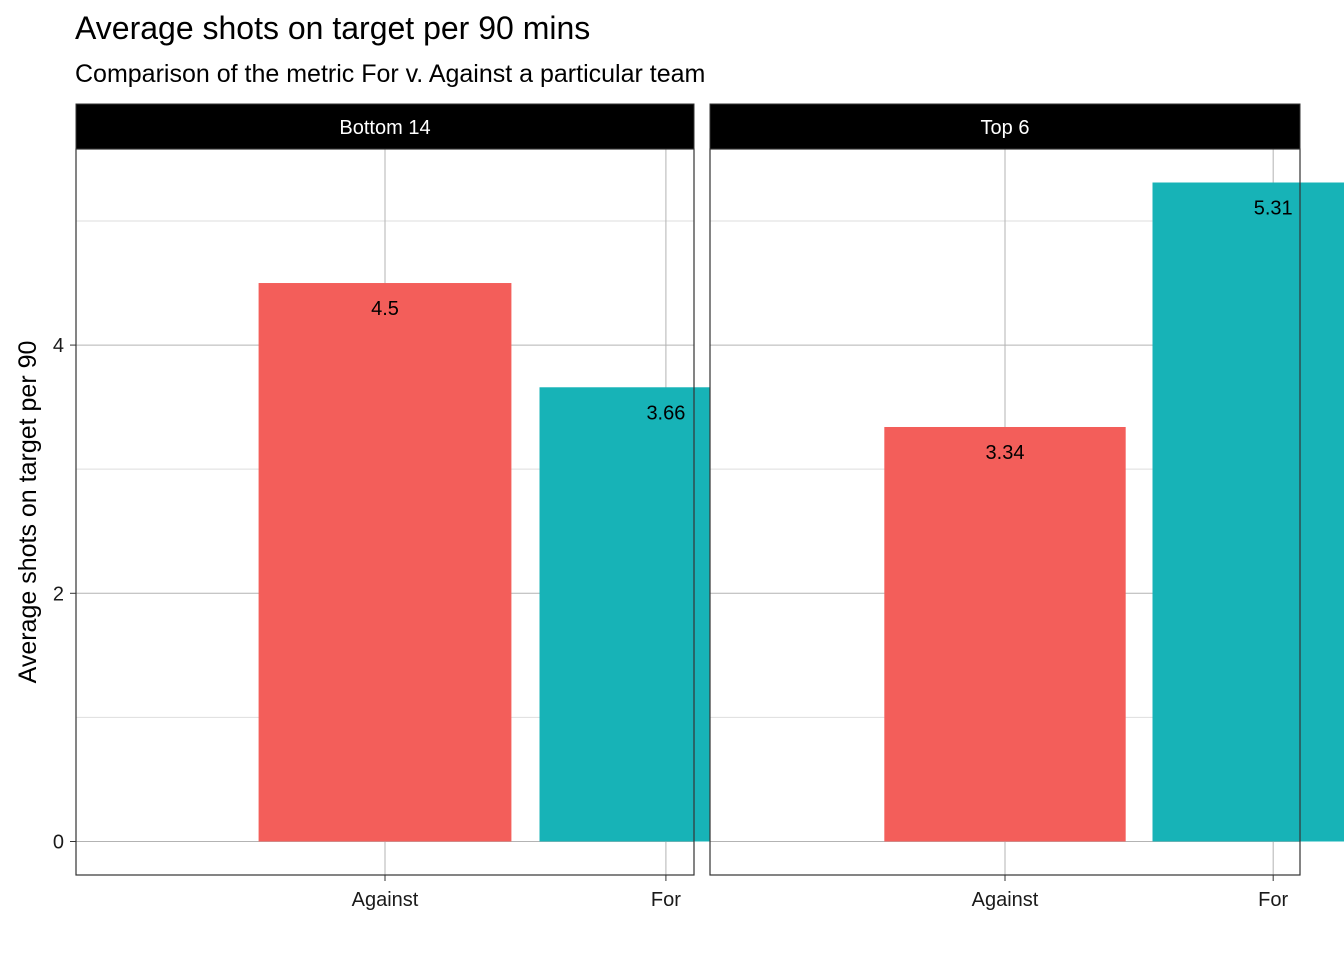  Describe the element at coordinates (58, 346) in the screenshot. I see `y-tick-label: 4` at that location.